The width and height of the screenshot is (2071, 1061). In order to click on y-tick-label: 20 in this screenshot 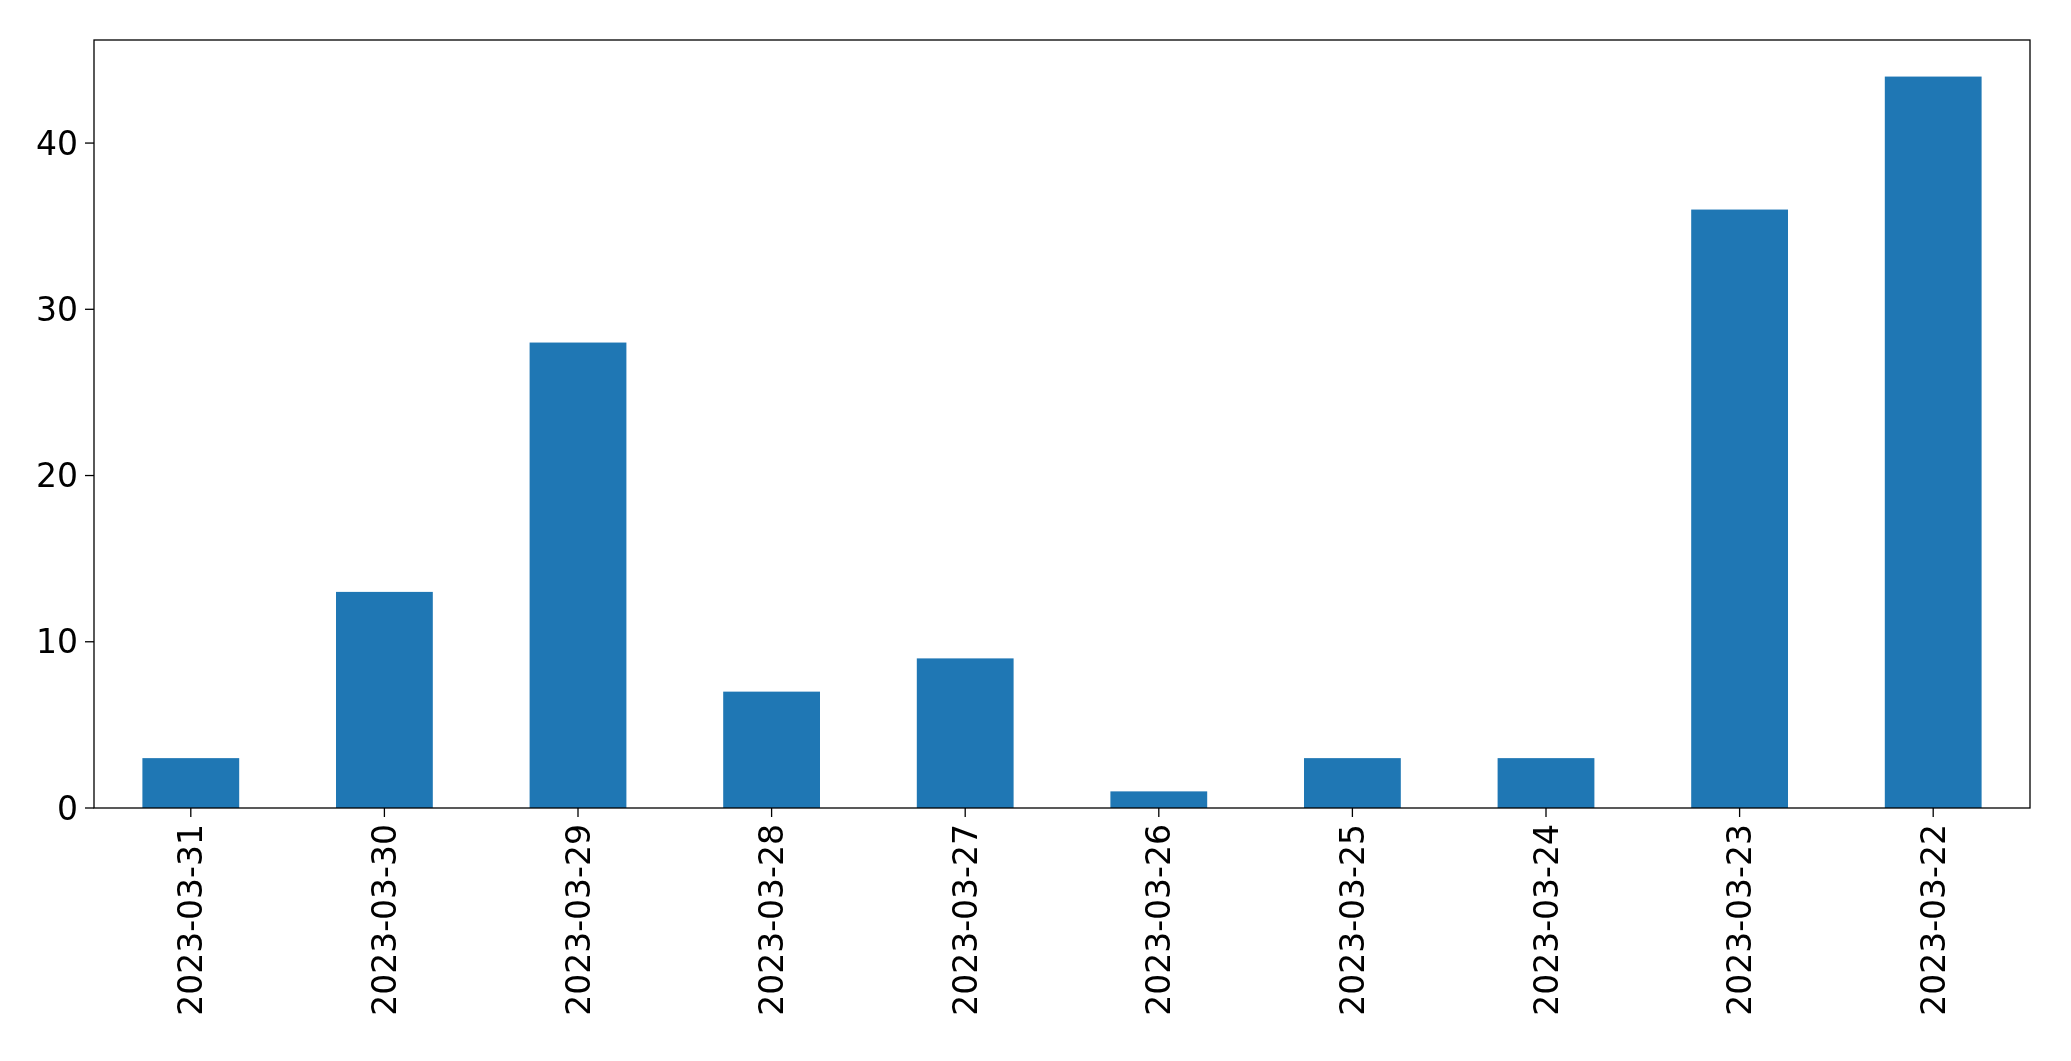, I will do `click(57, 476)`.